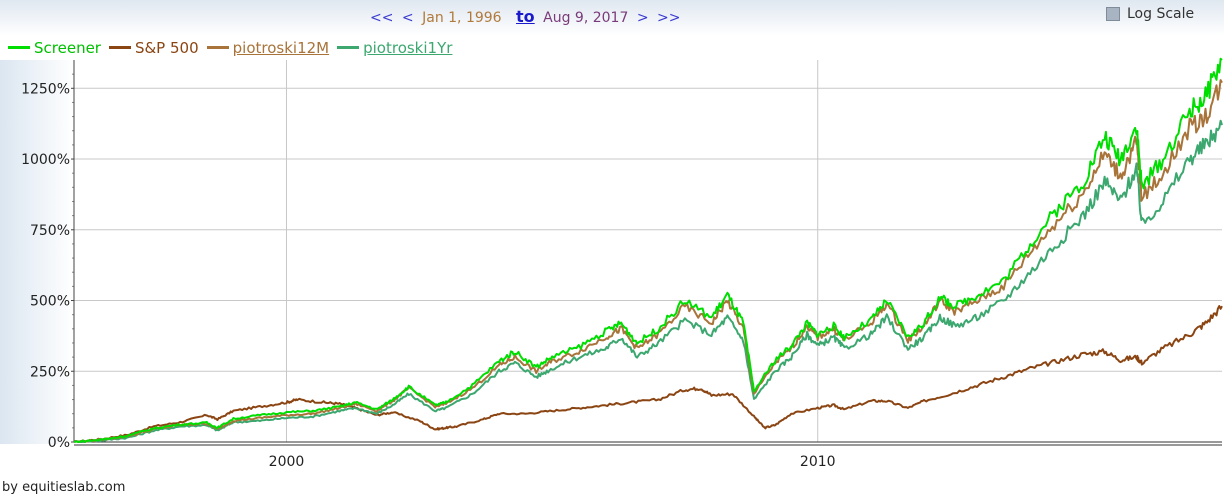  I want to click on nav-first-button: <<, so click(382, 18).